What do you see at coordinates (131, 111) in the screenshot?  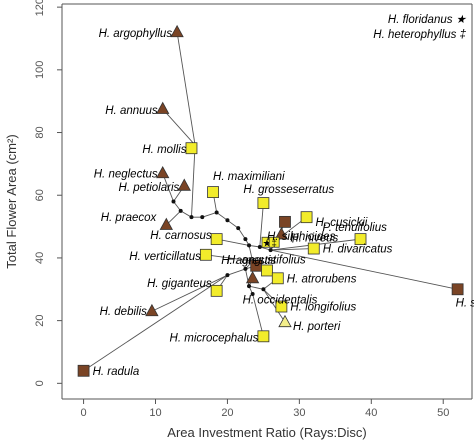 I see `label-h-annuus: H. annuus` at bounding box center [131, 111].